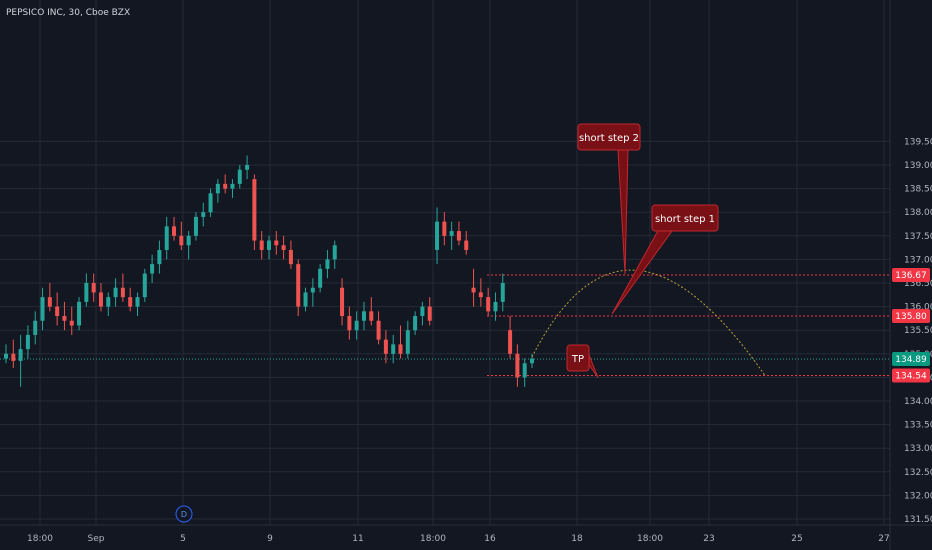  I want to click on callout-label: TP, so click(577, 359).